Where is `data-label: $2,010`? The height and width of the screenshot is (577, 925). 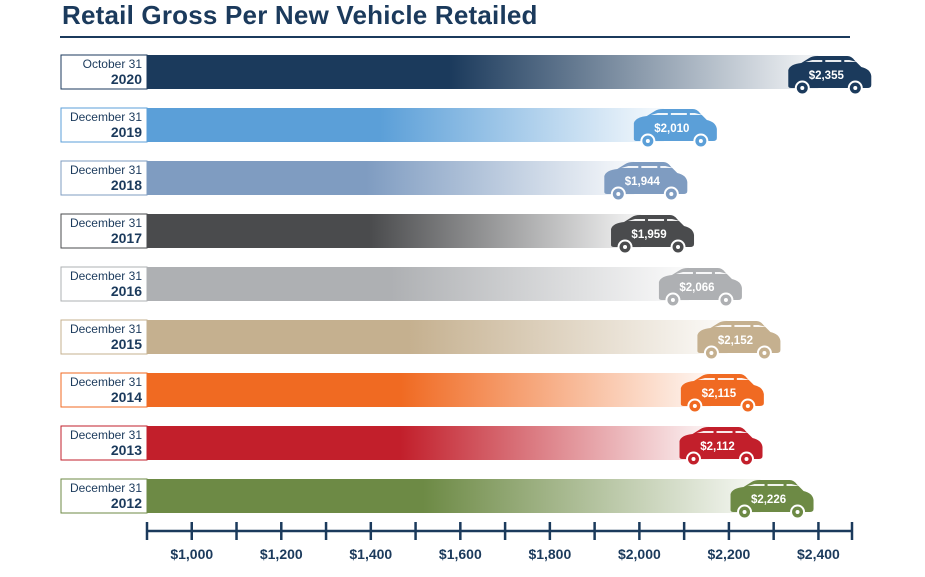
data-label: $2,010 is located at coordinates (671, 129).